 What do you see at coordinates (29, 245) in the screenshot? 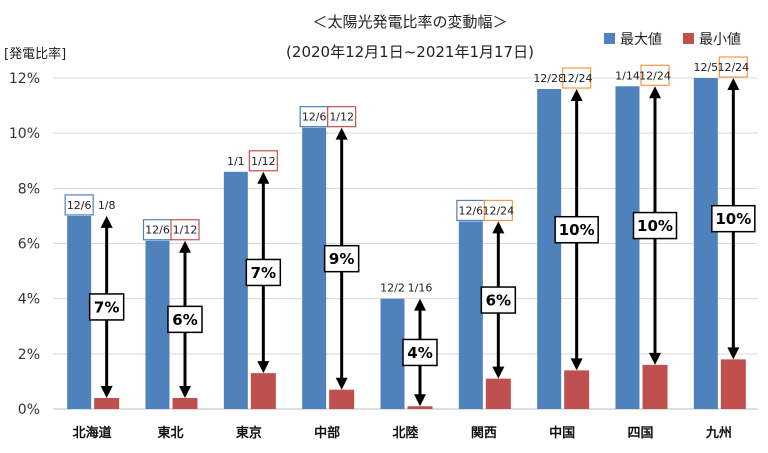
I see `y-tick-label: 6%` at bounding box center [29, 245].